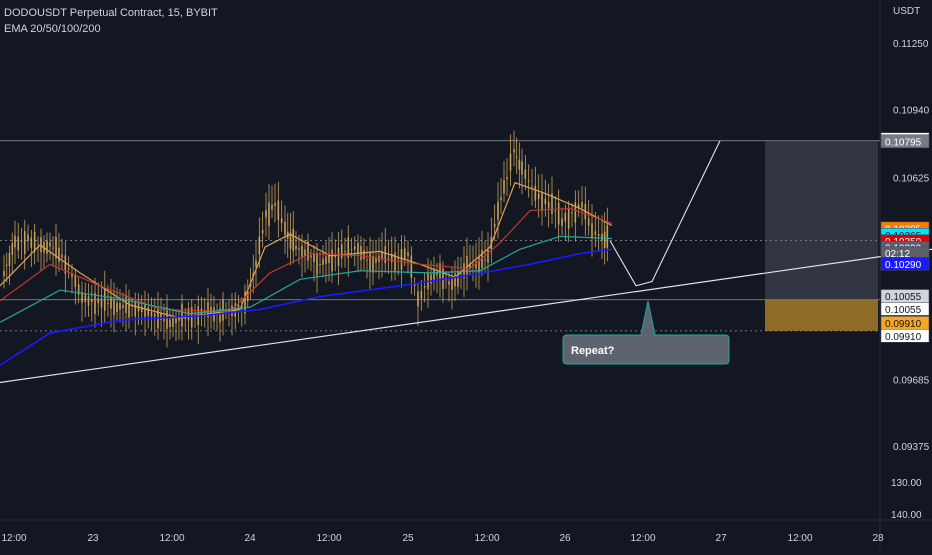 This screenshot has width=932, height=555. What do you see at coordinates (878, 538) in the screenshot?
I see `x-tick-label: 28` at bounding box center [878, 538].